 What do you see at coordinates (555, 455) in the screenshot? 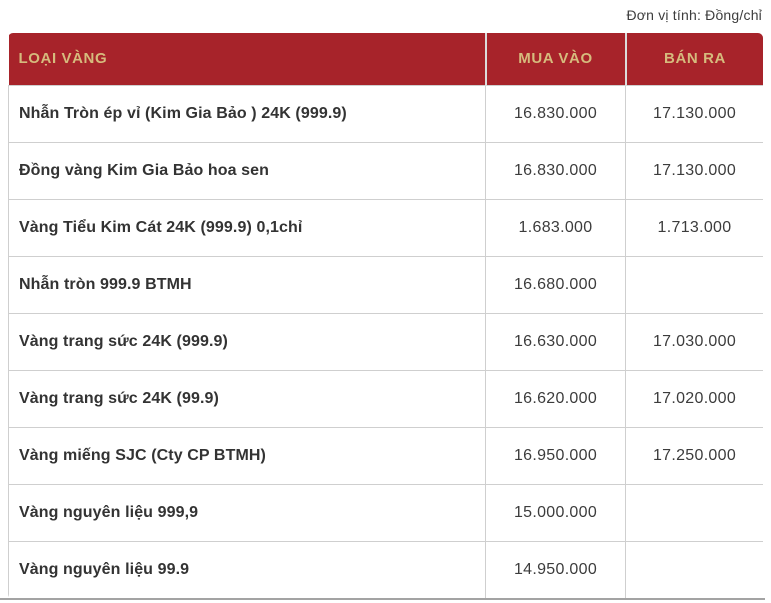
I see `buy-price-cell: 16.950.000` at bounding box center [555, 455].